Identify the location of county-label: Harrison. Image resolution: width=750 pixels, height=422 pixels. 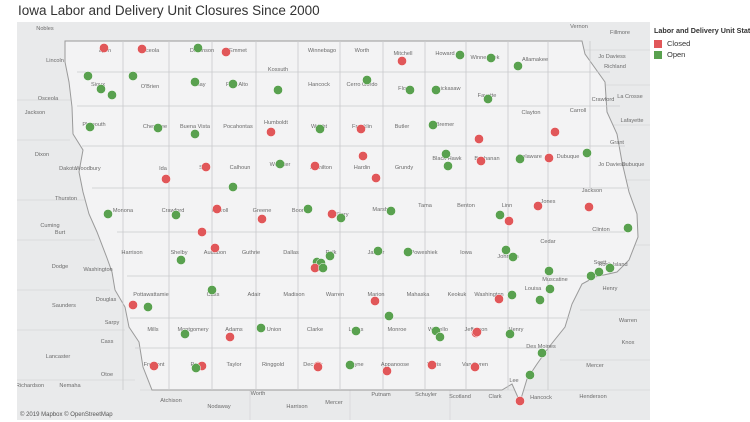
(131, 253).